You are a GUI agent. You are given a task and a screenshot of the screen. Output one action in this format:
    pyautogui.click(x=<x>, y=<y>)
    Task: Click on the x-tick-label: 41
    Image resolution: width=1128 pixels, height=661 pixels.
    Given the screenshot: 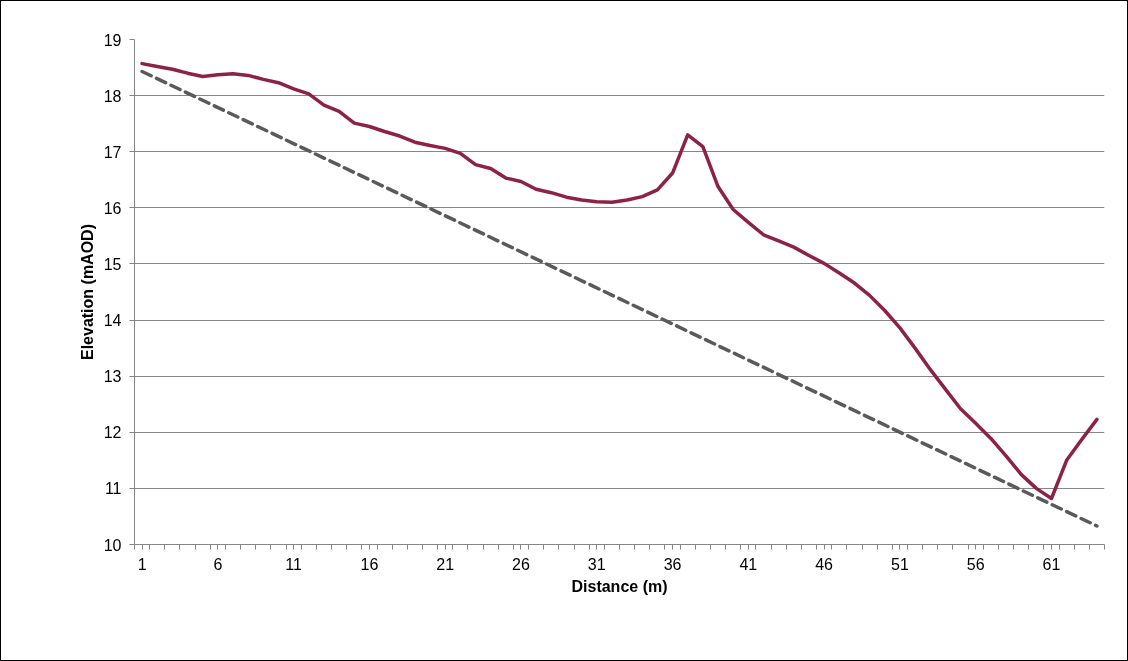 What is the action you would take?
    pyautogui.click(x=748, y=564)
    